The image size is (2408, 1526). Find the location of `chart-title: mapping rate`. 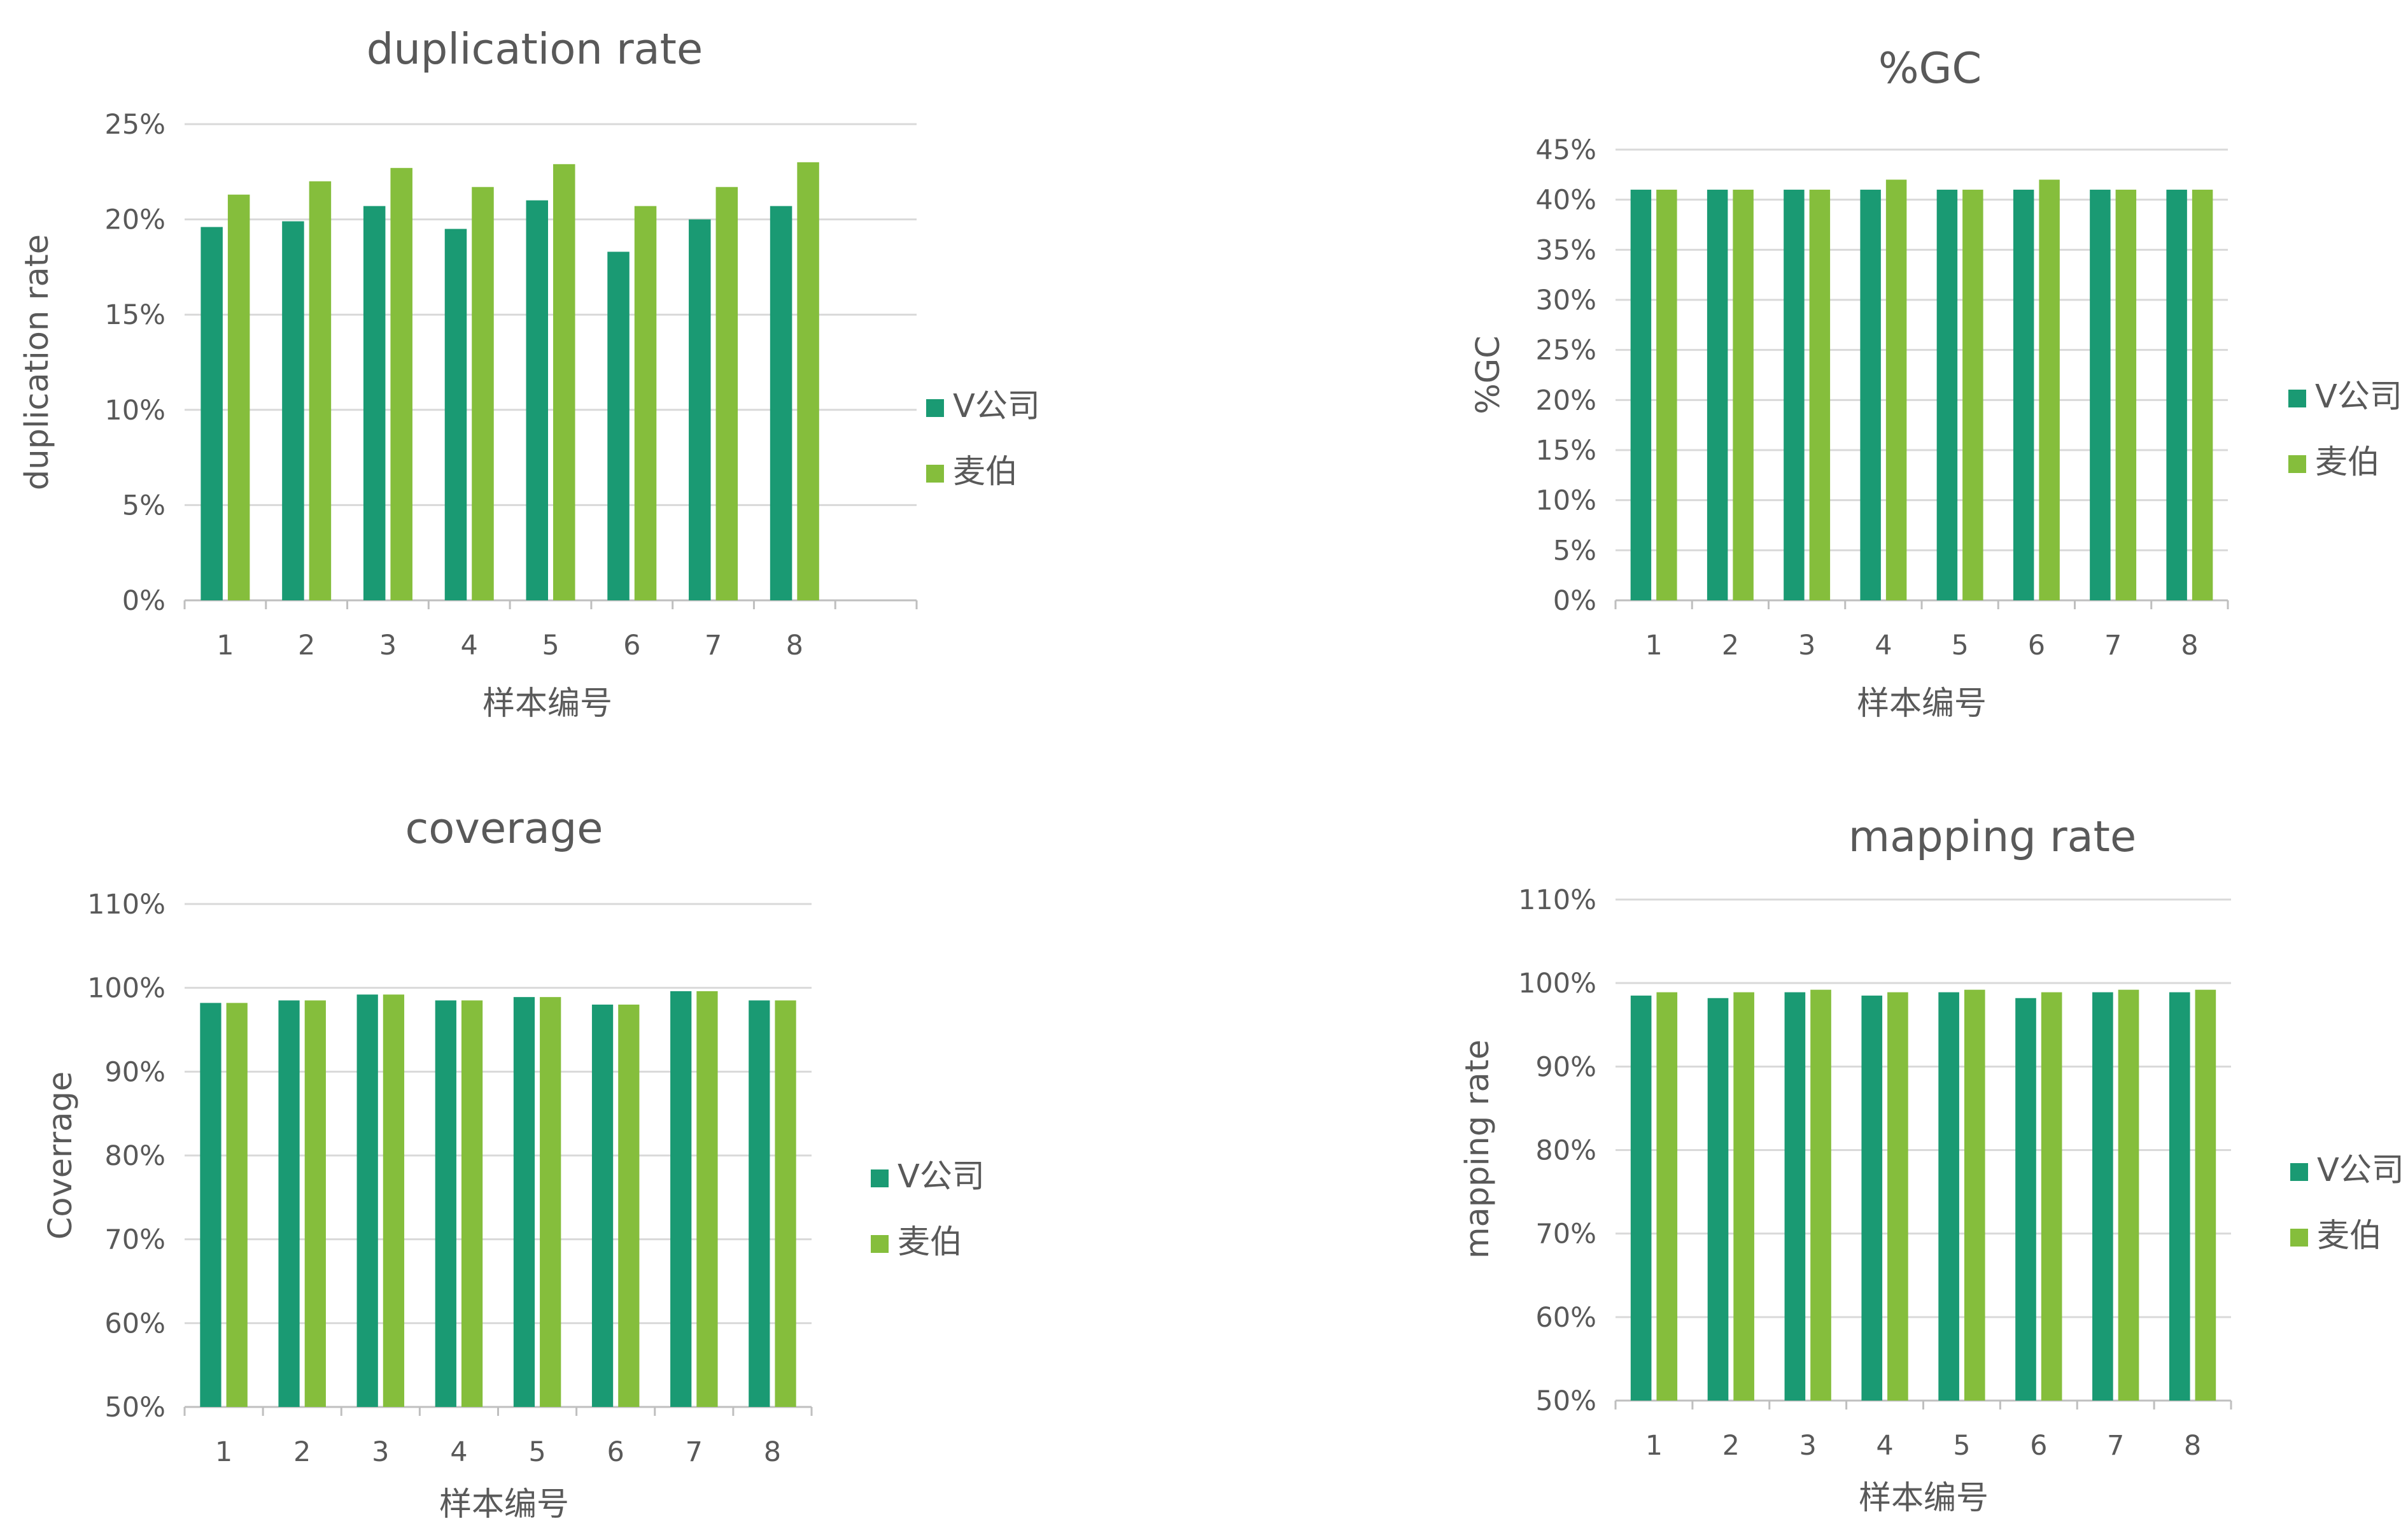

chart-title: mapping rate is located at coordinates (1992, 837).